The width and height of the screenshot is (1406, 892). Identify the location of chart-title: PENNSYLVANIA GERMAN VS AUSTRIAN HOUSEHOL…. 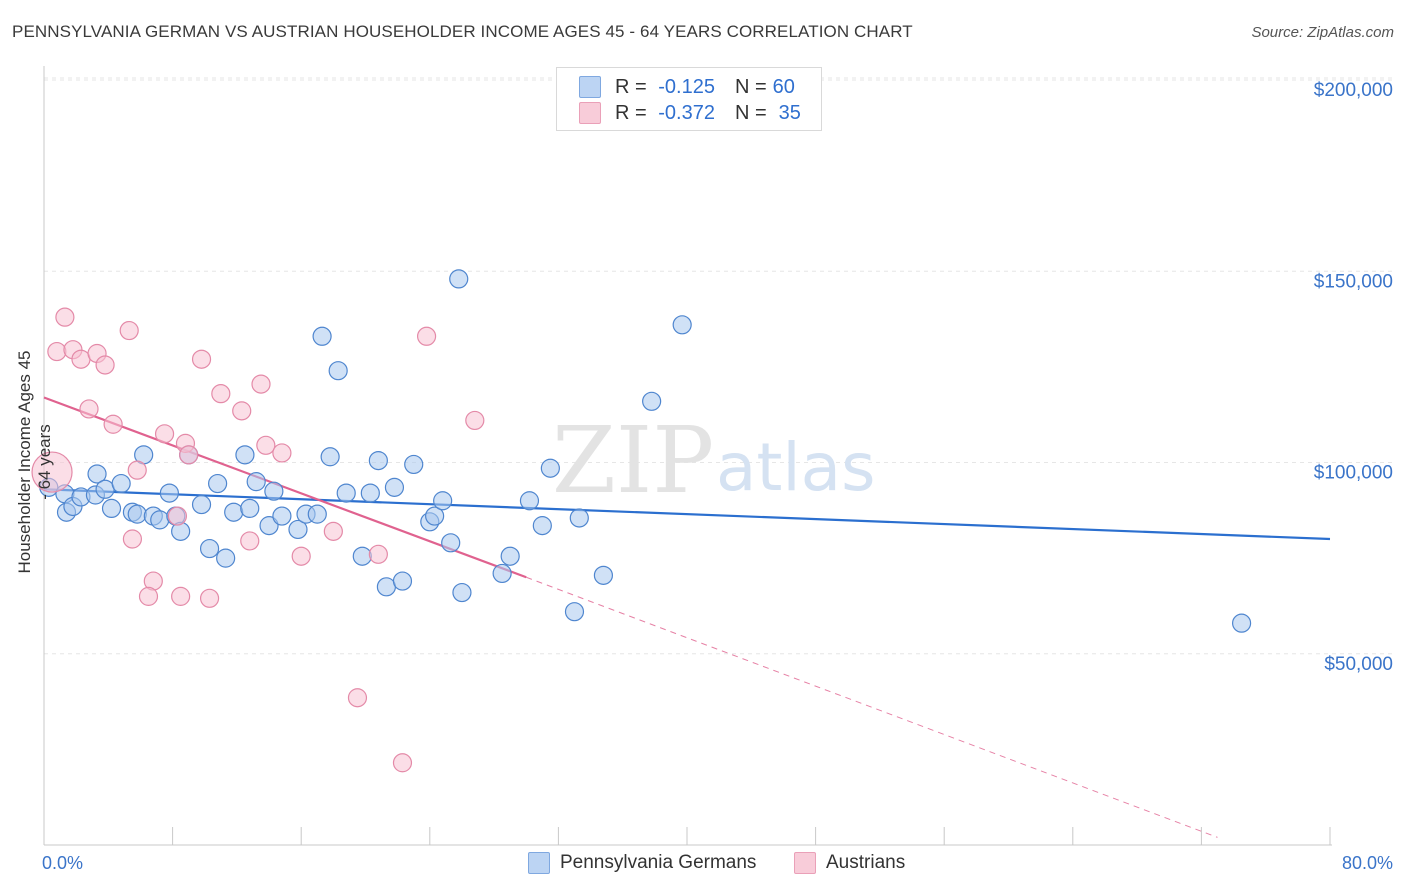
(462, 31).